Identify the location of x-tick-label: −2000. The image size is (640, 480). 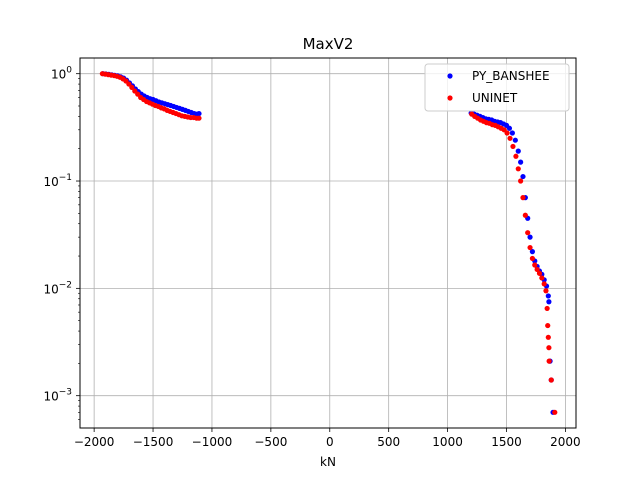
(94, 442).